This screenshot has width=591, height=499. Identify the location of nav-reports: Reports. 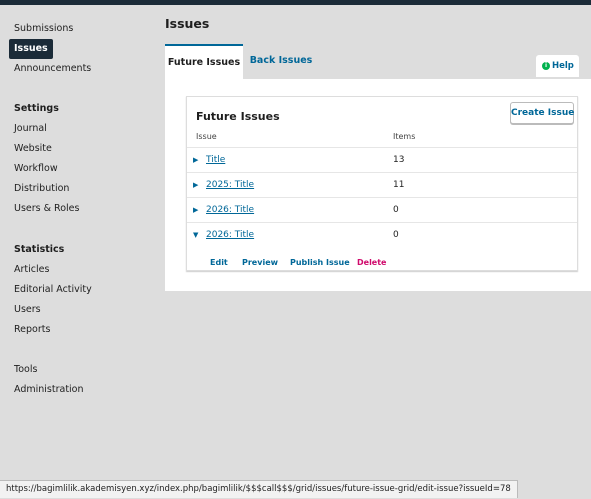
(32, 329).